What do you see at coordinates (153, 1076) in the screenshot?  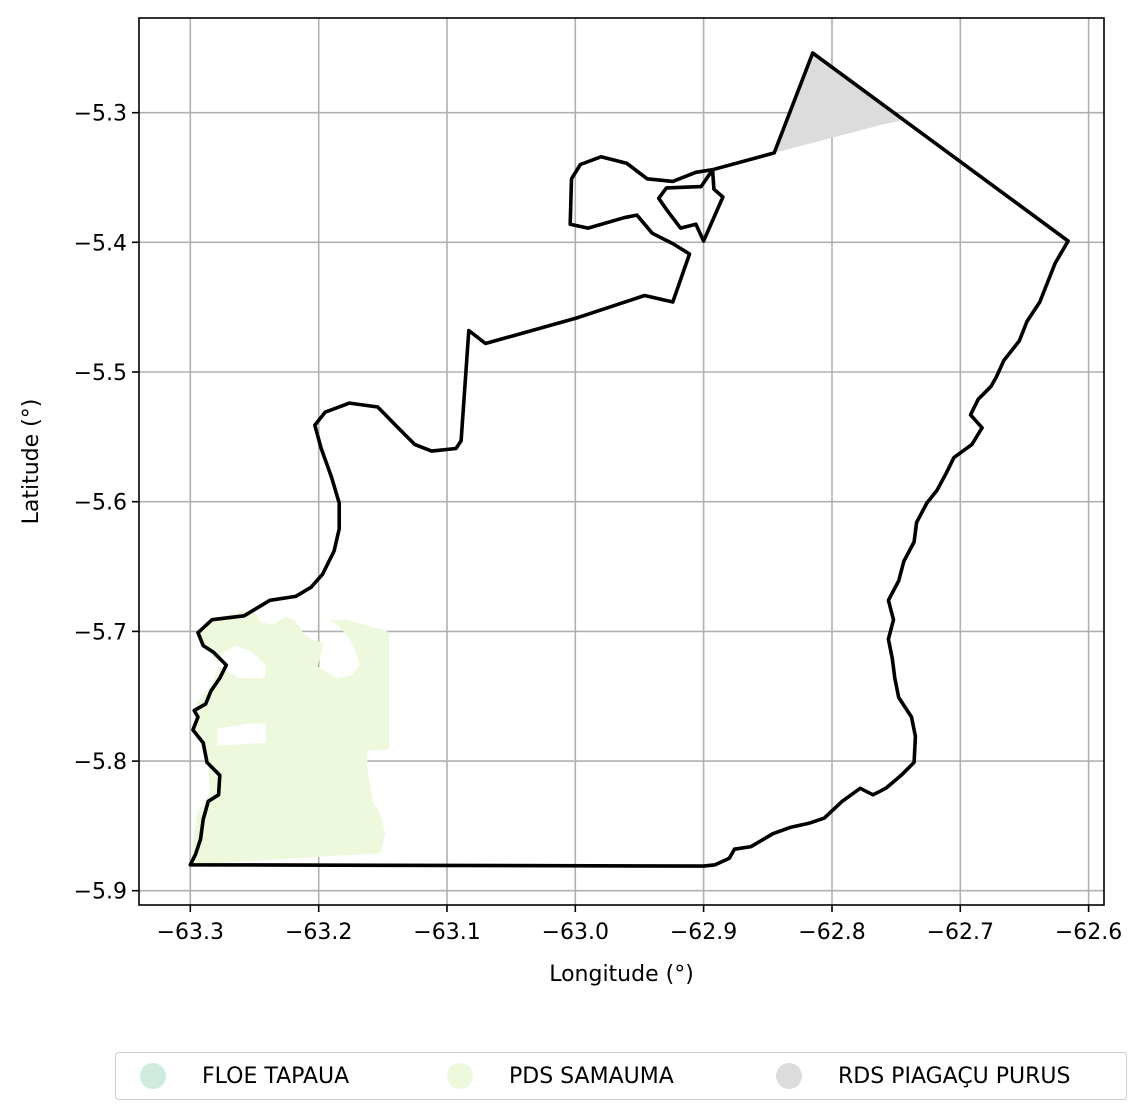 I see `legend-marker-floe-tapaua` at bounding box center [153, 1076].